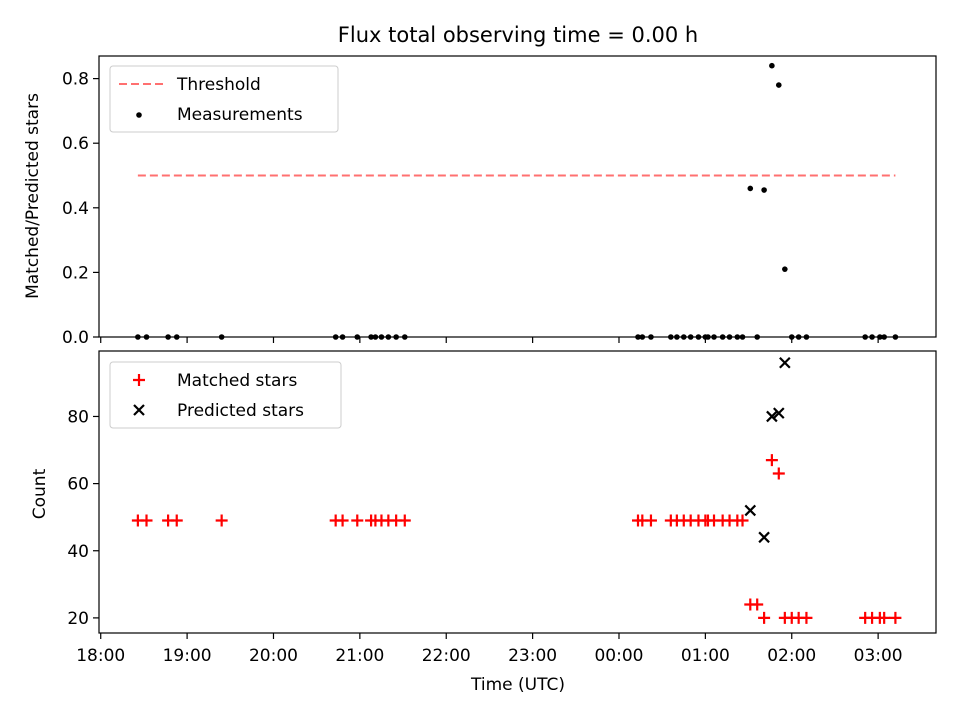 Image resolution: width=960 pixels, height=720 pixels. Describe the element at coordinates (40, 493) in the screenshot. I see `bottom-y-axis-label: Count` at that location.